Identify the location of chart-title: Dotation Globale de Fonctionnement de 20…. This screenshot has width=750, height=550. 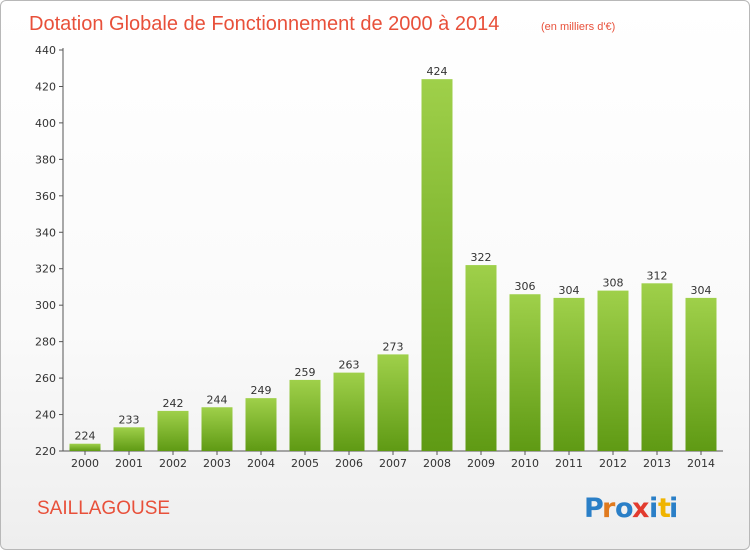
(264, 24).